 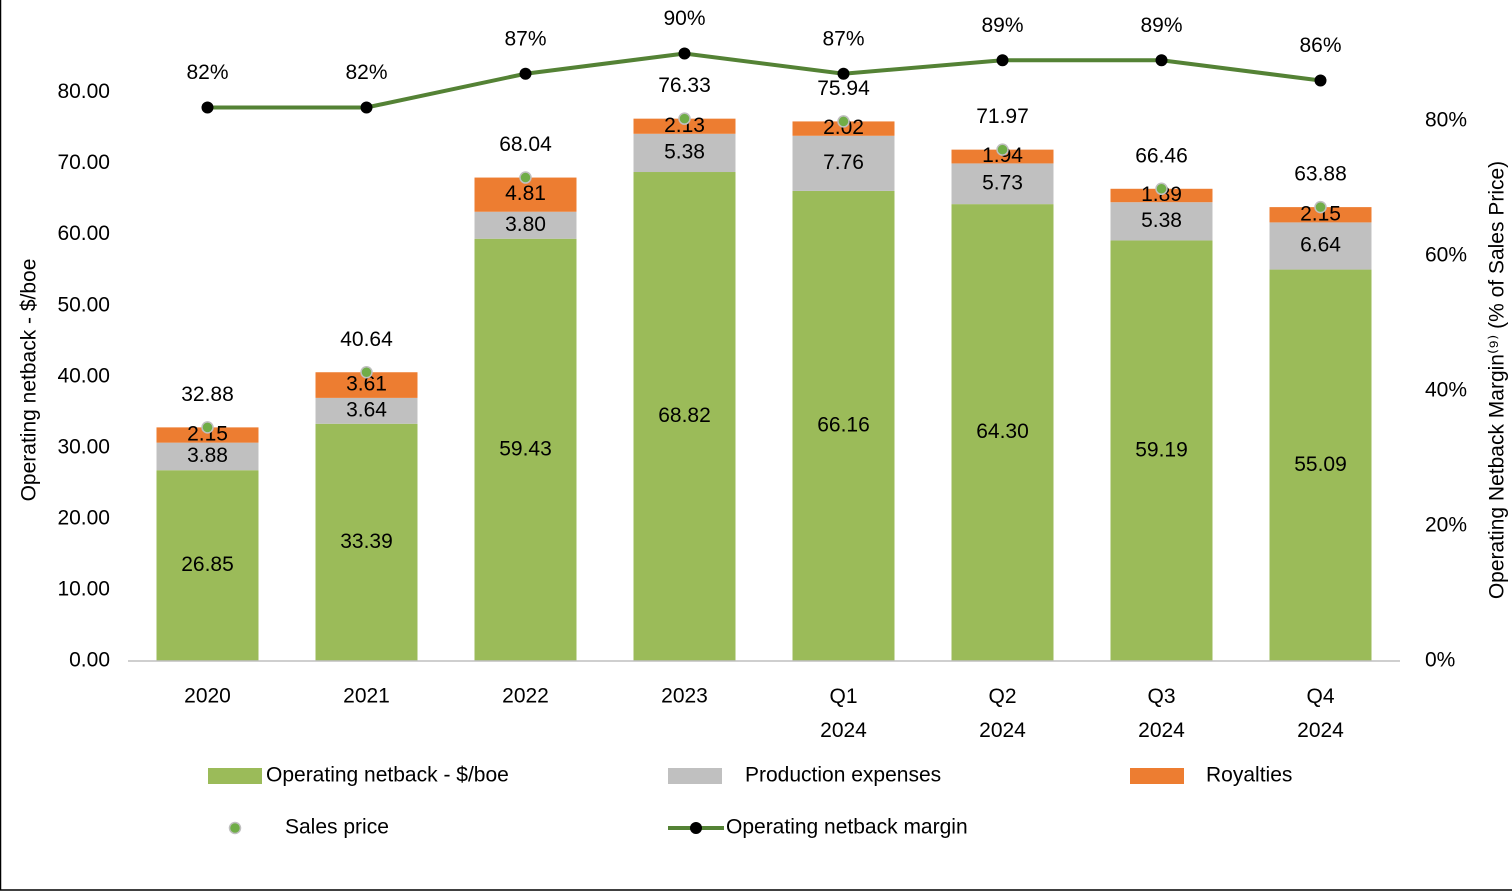 I want to click on y-tick-label: 30.00, so click(x=83, y=446).